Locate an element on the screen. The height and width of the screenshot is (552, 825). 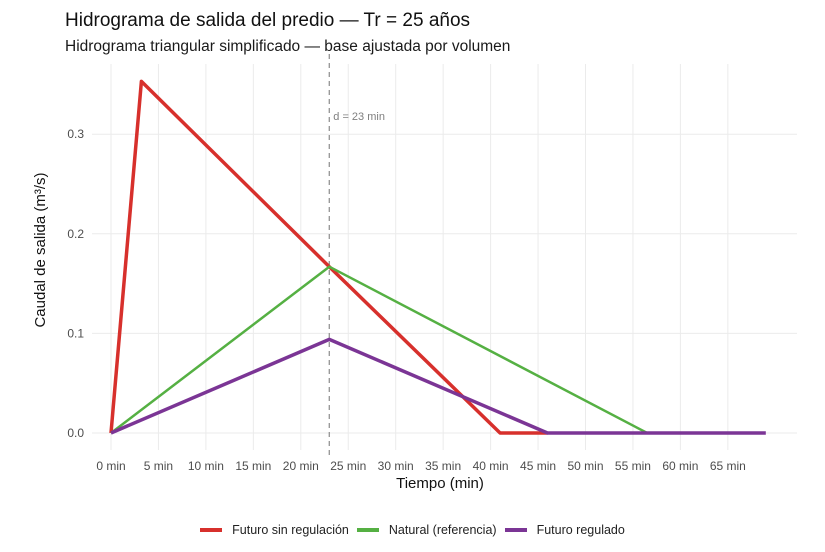
x-tick-label: 40 min is located at coordinates (491, 466).